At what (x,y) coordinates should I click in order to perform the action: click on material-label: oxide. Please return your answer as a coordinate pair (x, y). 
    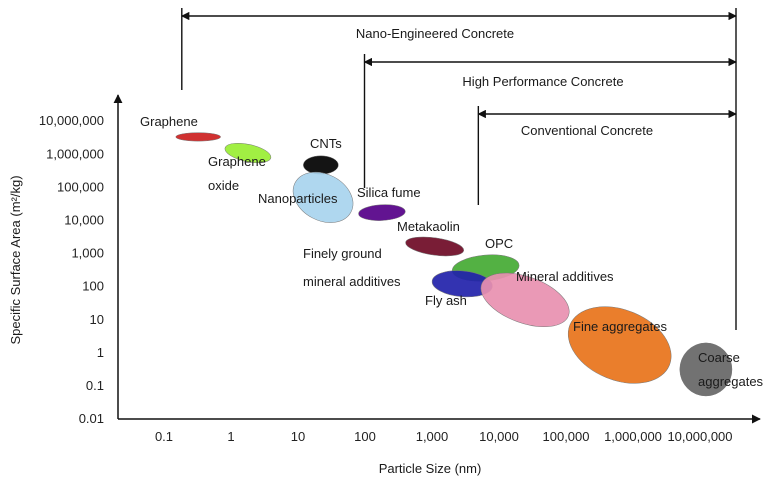
    Looking at the image, I should click on (223, 185).